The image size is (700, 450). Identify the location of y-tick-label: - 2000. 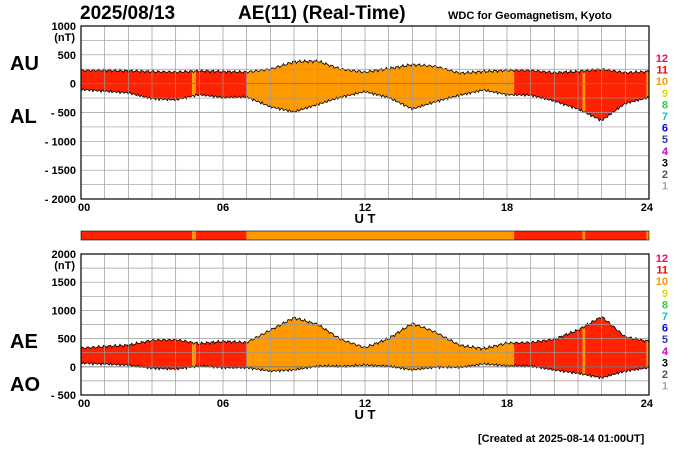
(60, 200).